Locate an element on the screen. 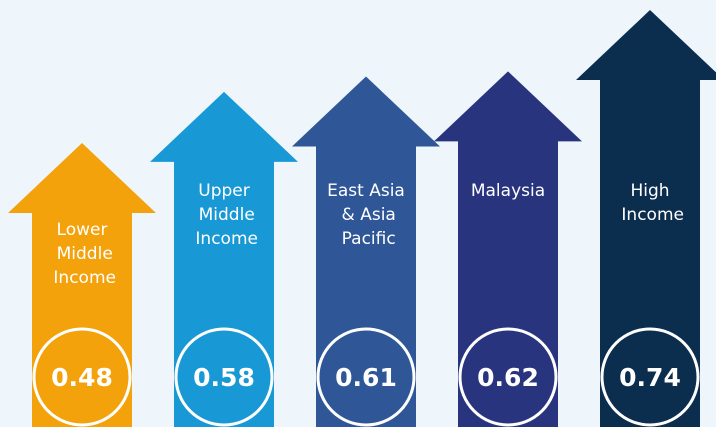 The width and height of the screenshot is (716, 427). arrow-label: Upper Middle Income is located at coordinates (224, 215).